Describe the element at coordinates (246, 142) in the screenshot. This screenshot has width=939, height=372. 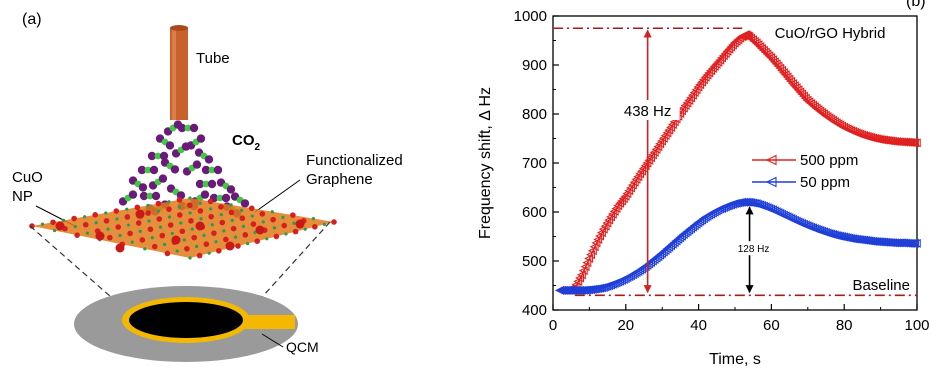
I see `co2-label: CO2` at that location.